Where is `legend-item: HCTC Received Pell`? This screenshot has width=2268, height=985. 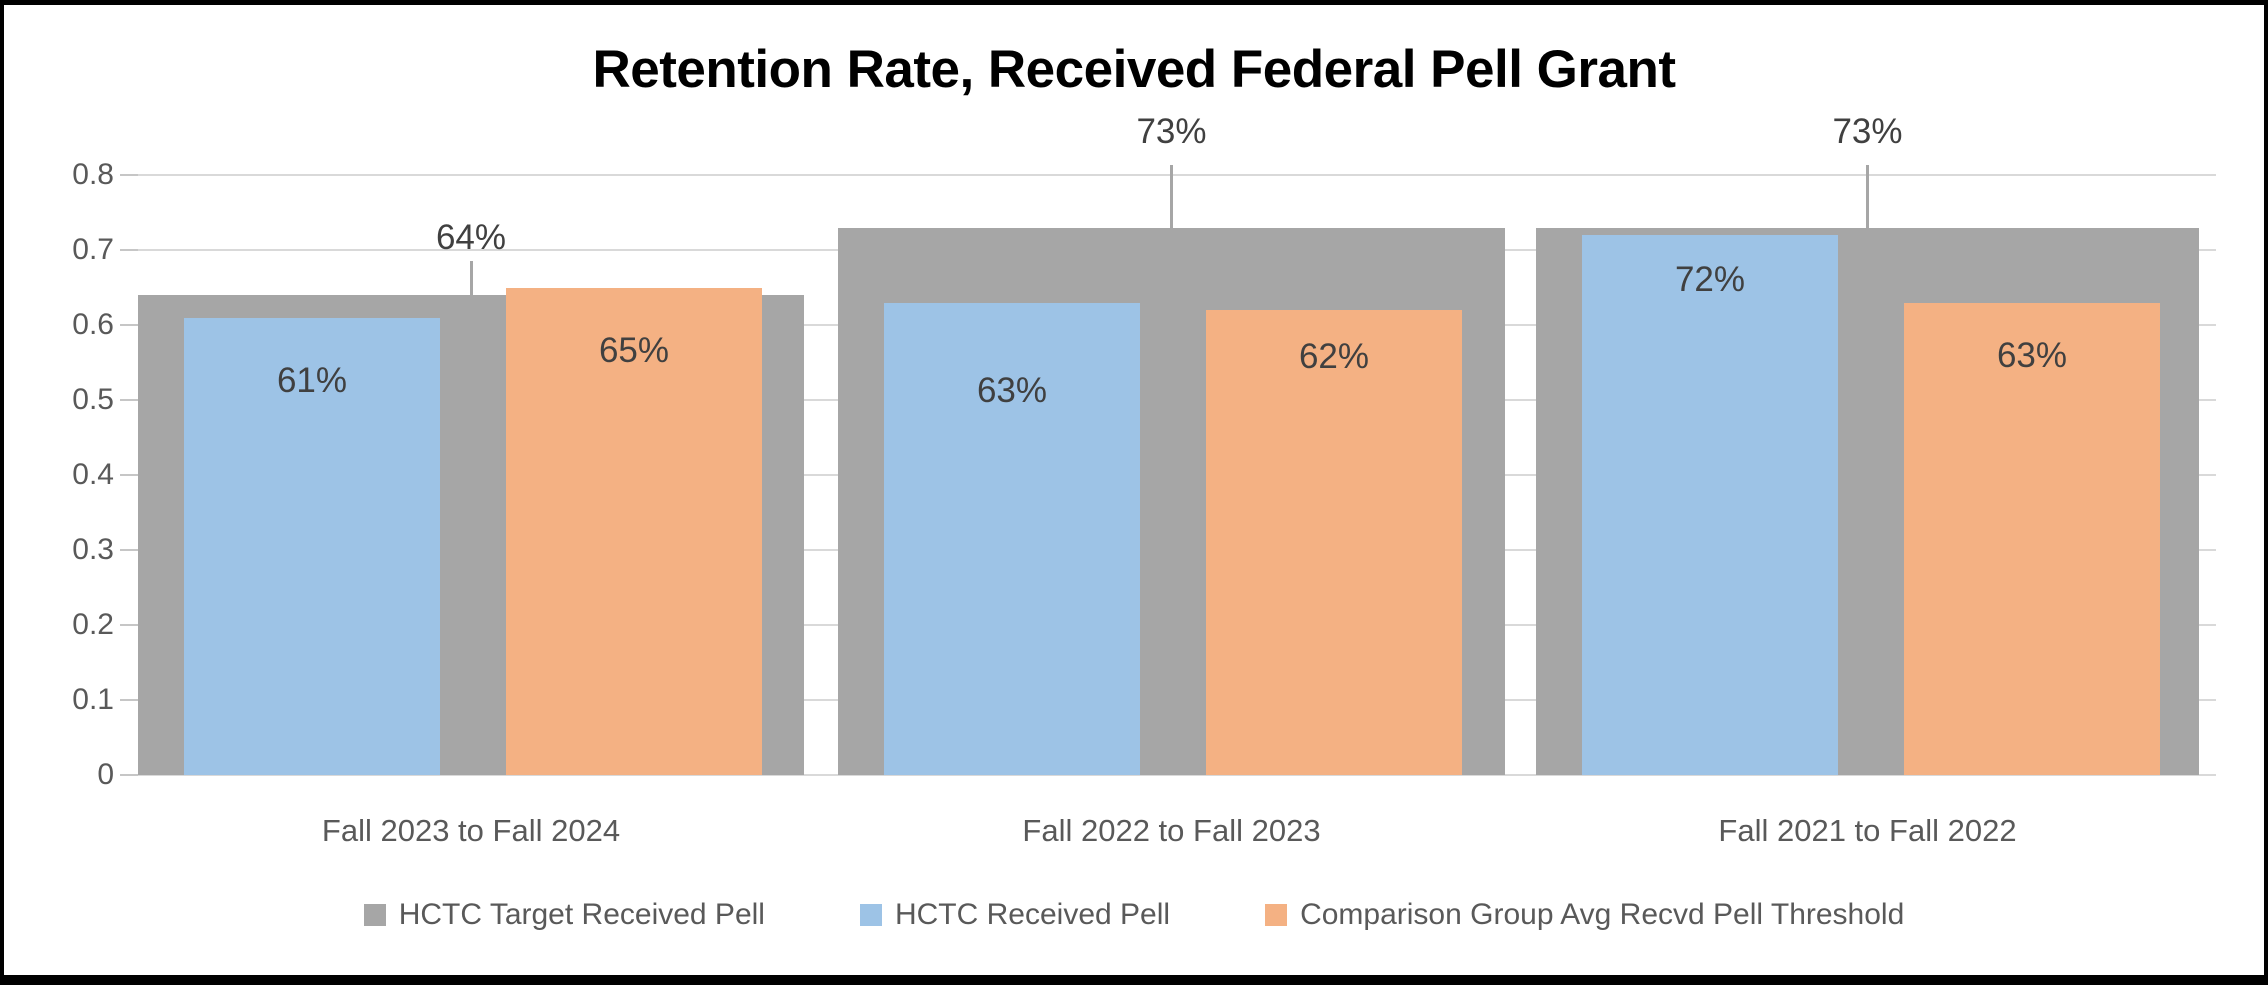 legend-item: HCTC Received Pell is located at coordinates (1015, 915).